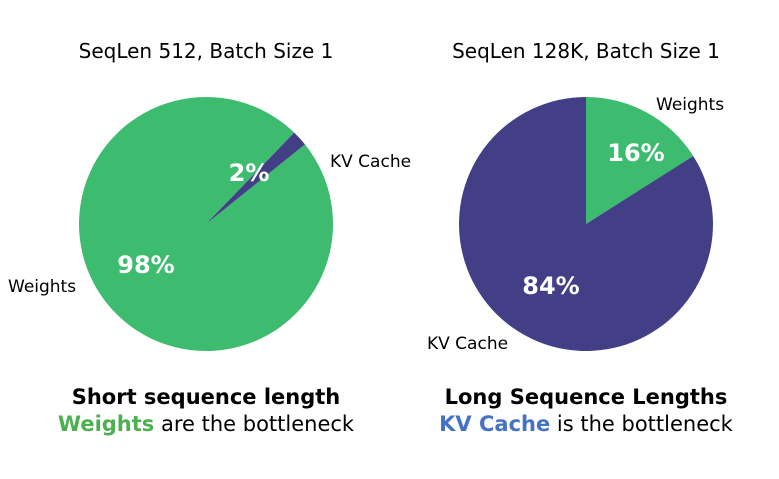 Image resolution: width=779 pixels, height=479 pixels. Describe the element at coordinates (145, 265) in the screenshot. I see `slice-percent-label-weights: 98%` at that location.